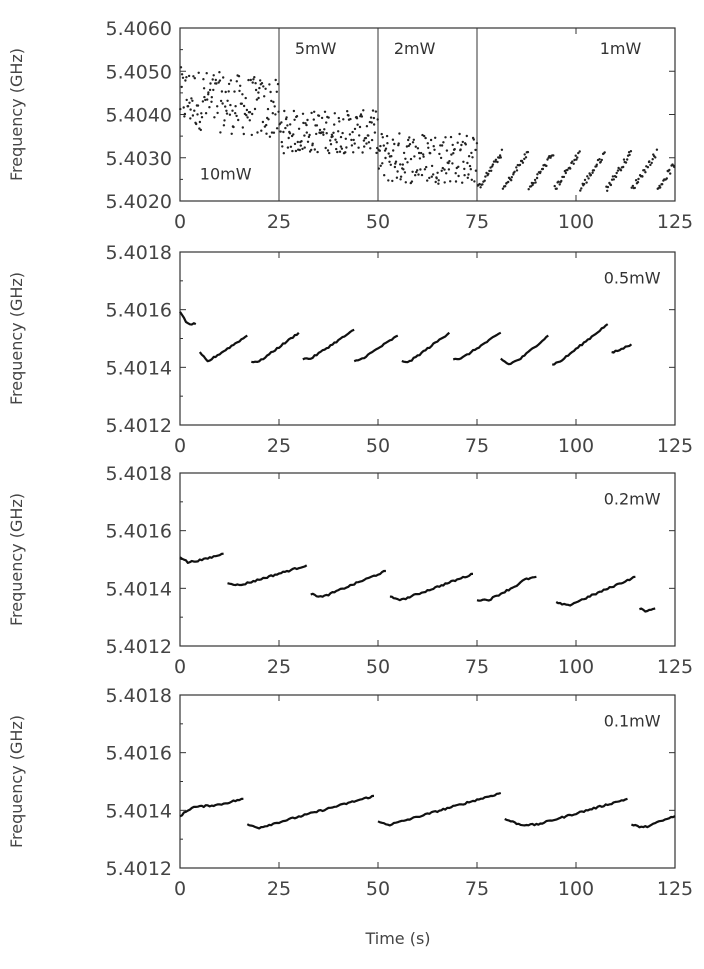 The width and height of the screenshot is (704, 969). I want to click on y-tick-label: 5.4016, so click(139, 311).